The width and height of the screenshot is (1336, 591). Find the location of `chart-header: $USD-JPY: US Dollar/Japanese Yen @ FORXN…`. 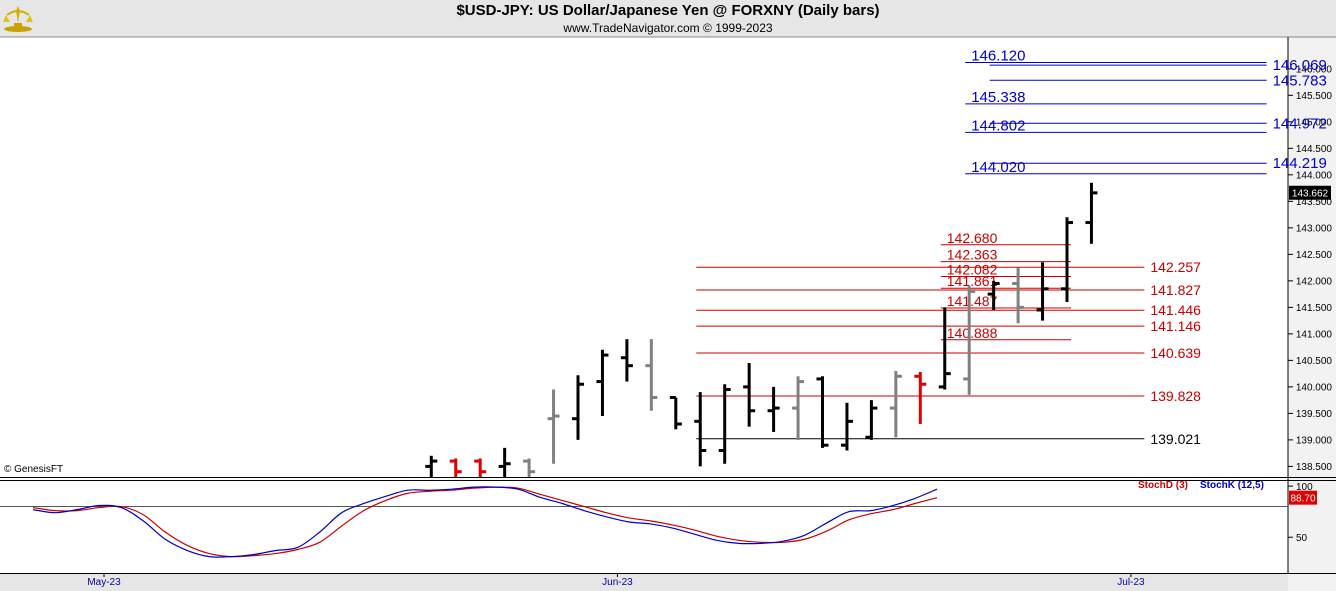

chart-header: $USD-JPY: US Dollar/Japanese Yen @ FORXN… is located at coordinates (668, 18).